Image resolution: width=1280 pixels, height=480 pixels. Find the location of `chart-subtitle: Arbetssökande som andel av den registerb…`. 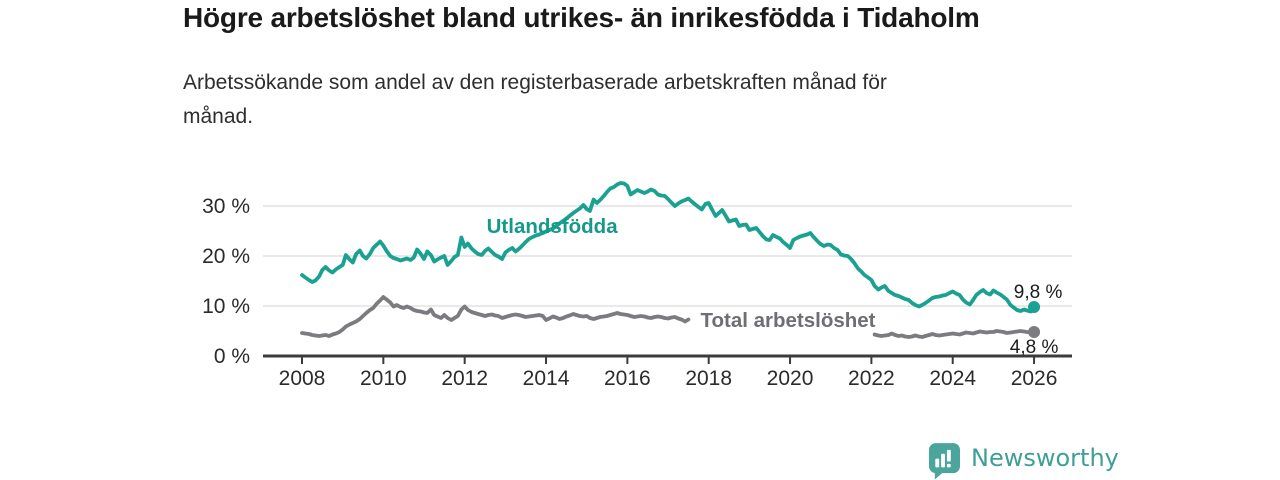

chart-subtitle: Arbetssökande som andel av den registerb… is located at coordinates (535, 100).